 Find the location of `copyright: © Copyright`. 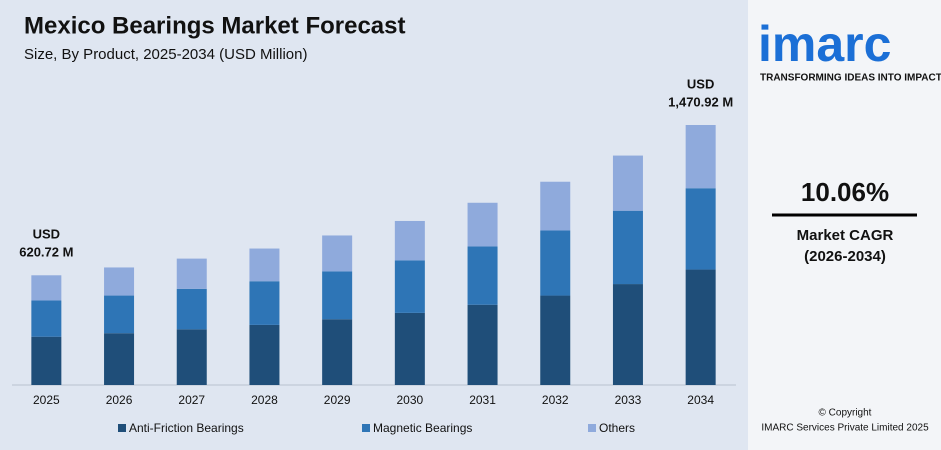

copyright: © Copyright is located at coordinates (845, 413).